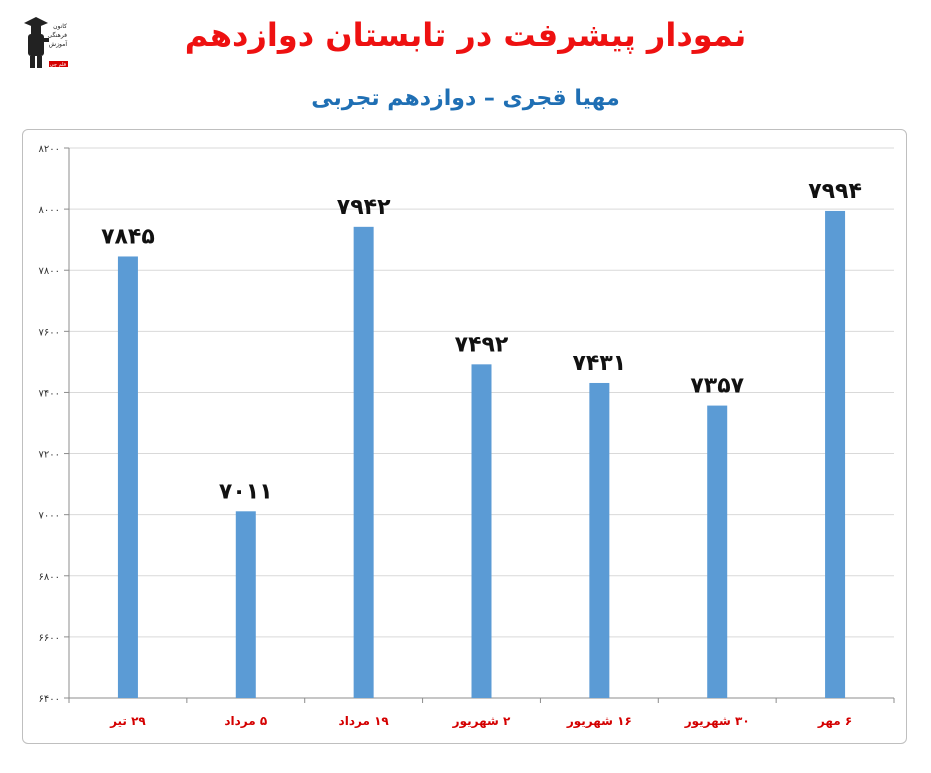  Describe the element at coordinates (49, 393) in the screenshot. I see `y-tick-label: ۷۴۰۰` at that location.